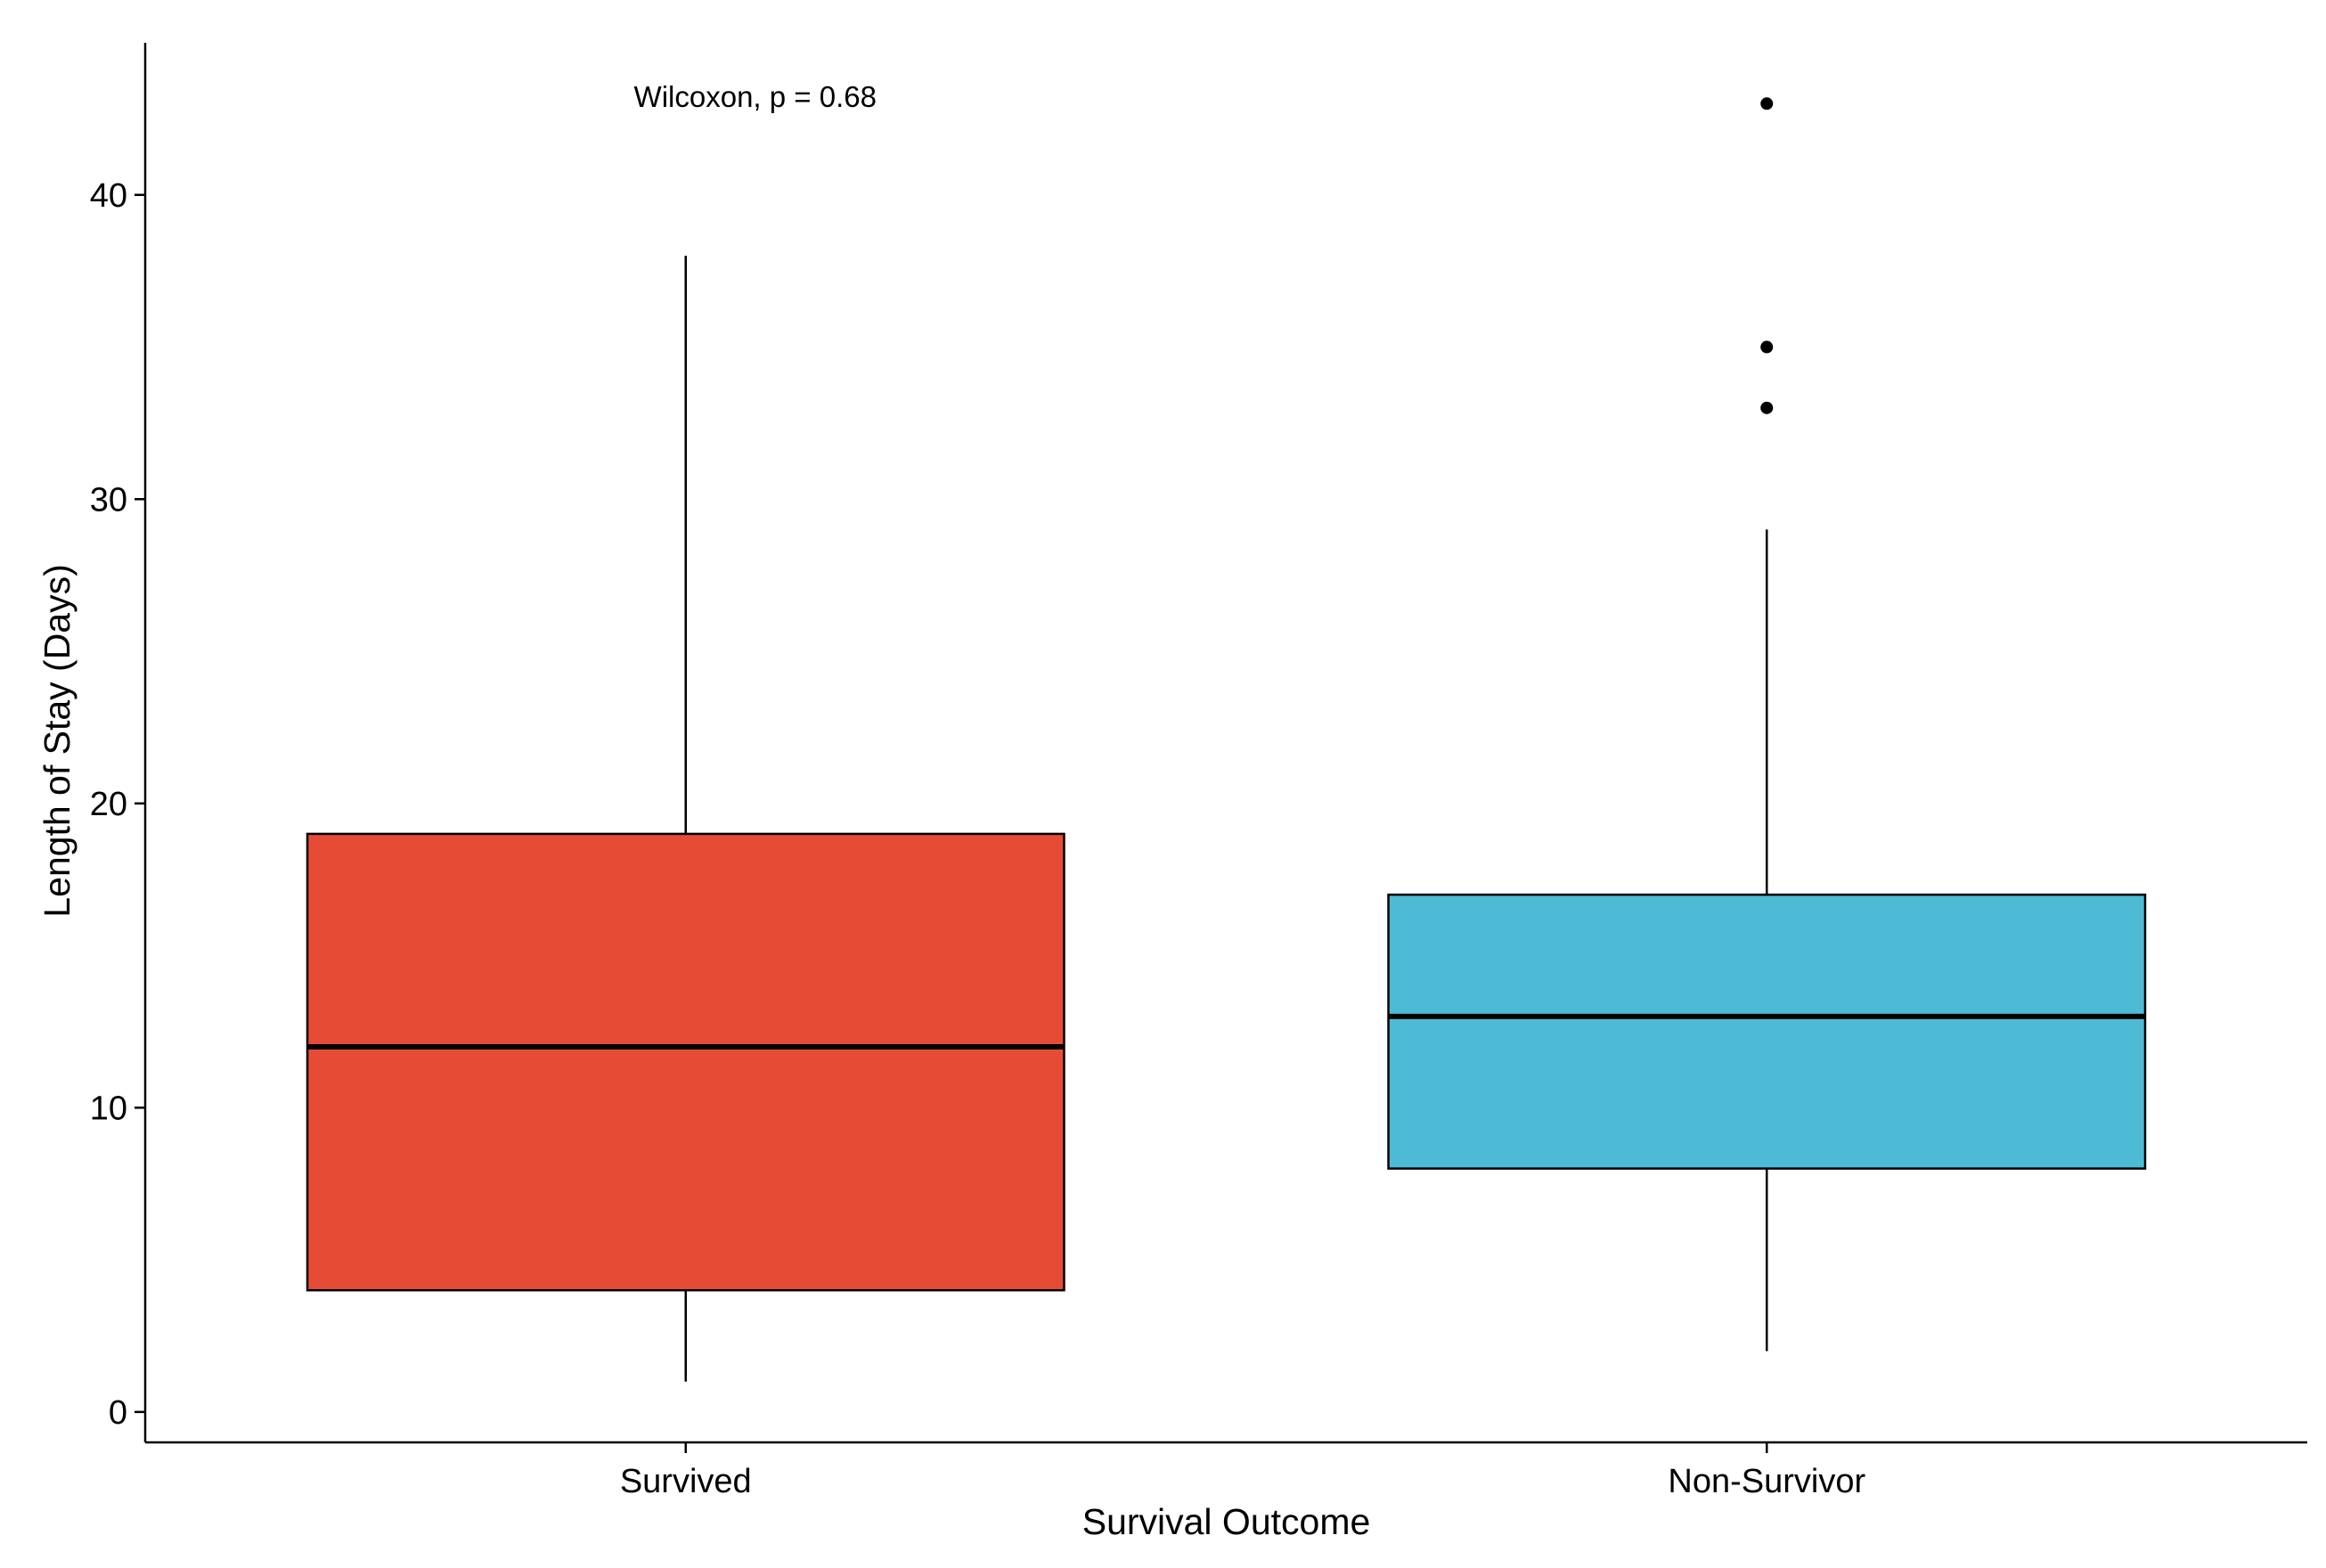 The height and width of the screenshot is (1568, 2326). I want to click on y-tick-label: 40, so click(109, 196).